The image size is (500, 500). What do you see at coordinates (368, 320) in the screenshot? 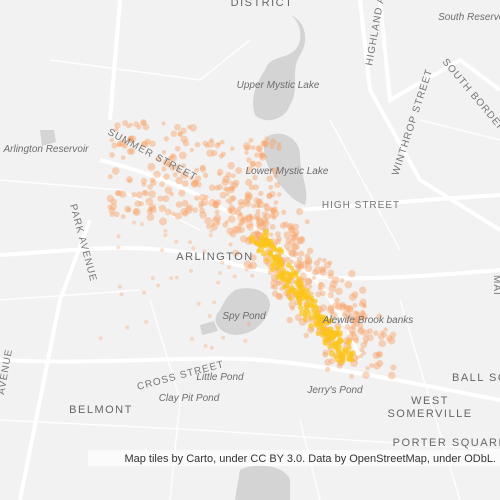
I see `water-label: Alewife Brook banks` at bounding box center [368, 320].